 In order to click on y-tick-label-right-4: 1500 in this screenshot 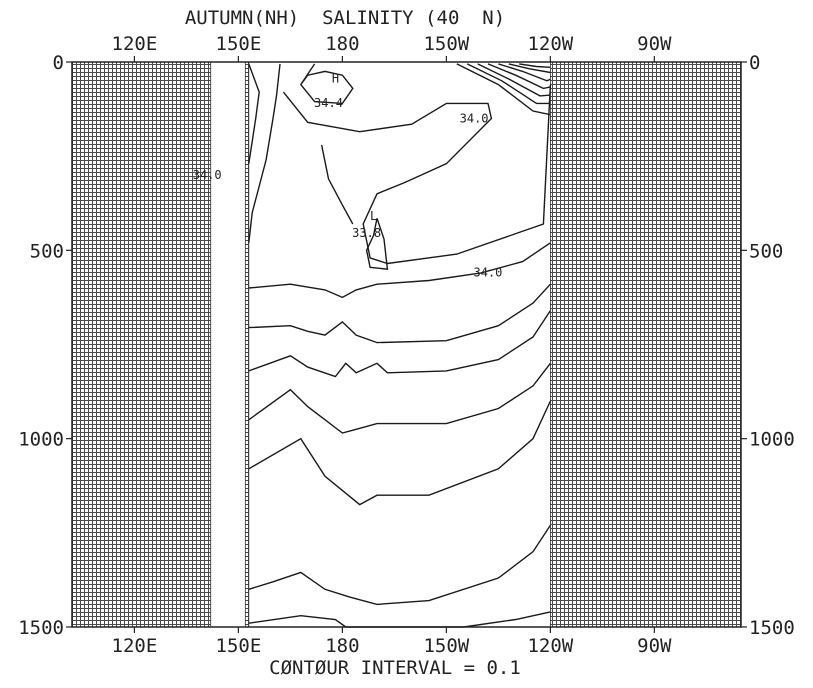, I will do `click(772, 628)`.